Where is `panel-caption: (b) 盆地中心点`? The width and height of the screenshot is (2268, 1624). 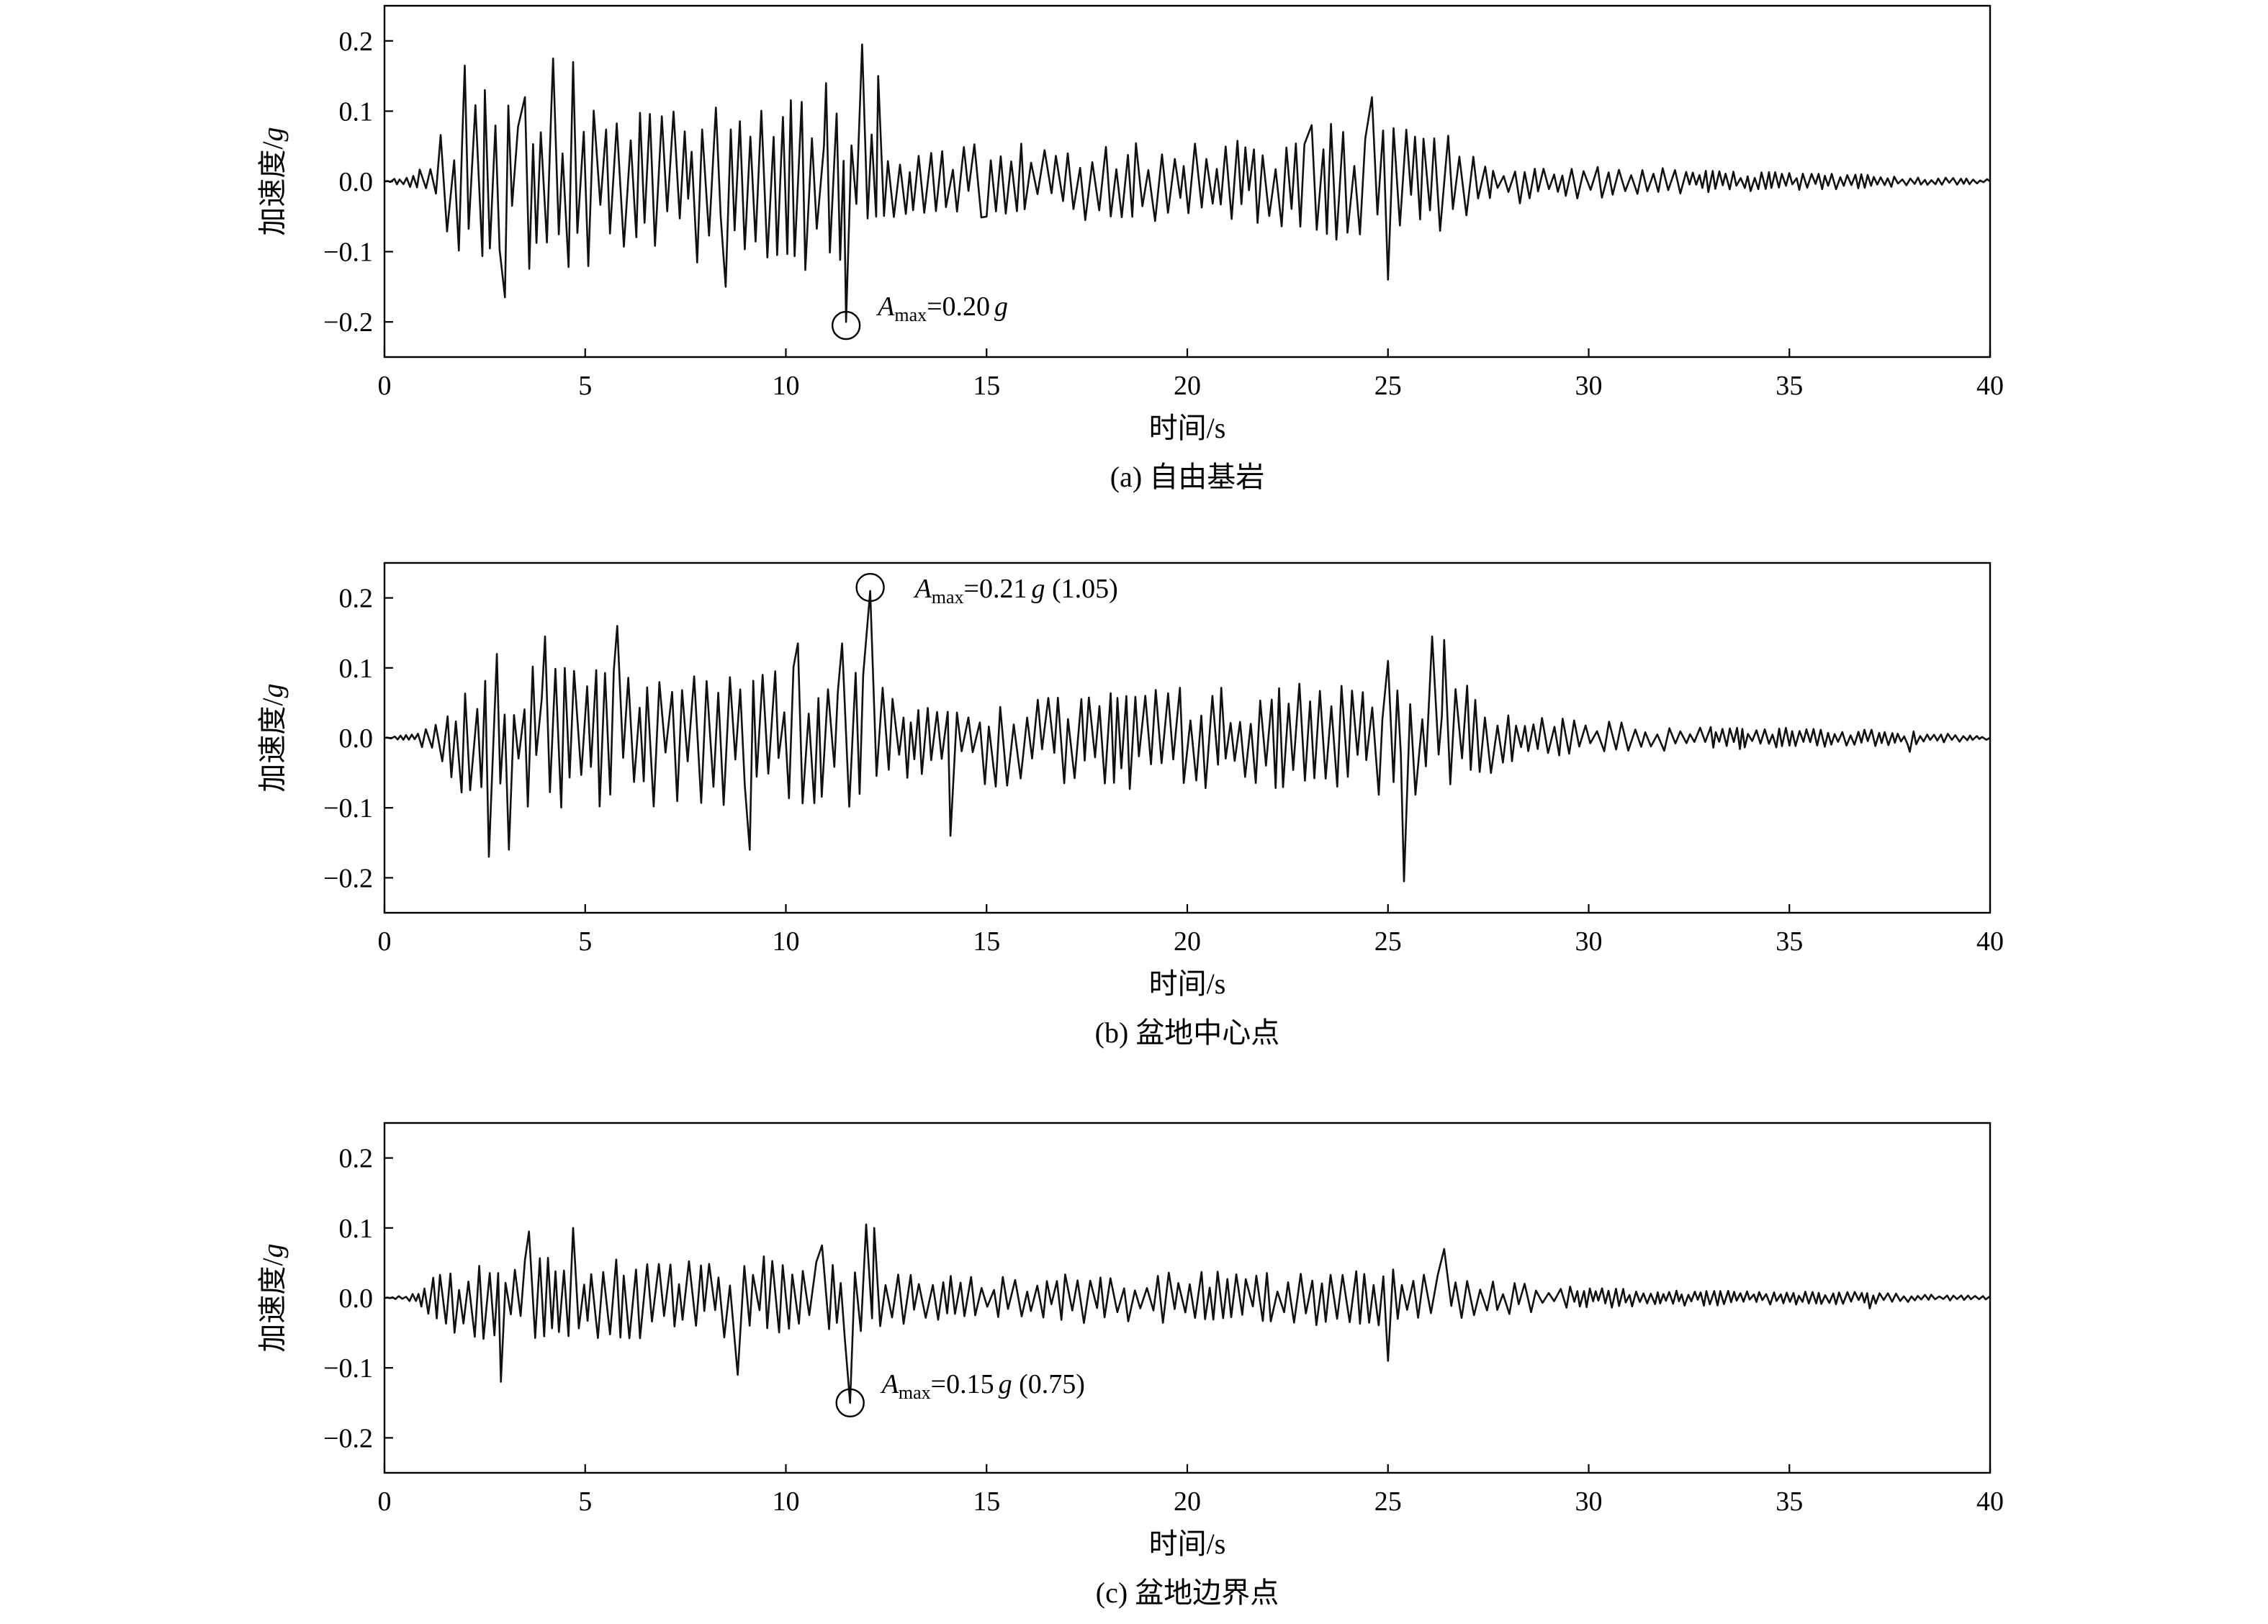 panel-caption: (b) 盆地中心点 is located at coordinates (1187, 1032).